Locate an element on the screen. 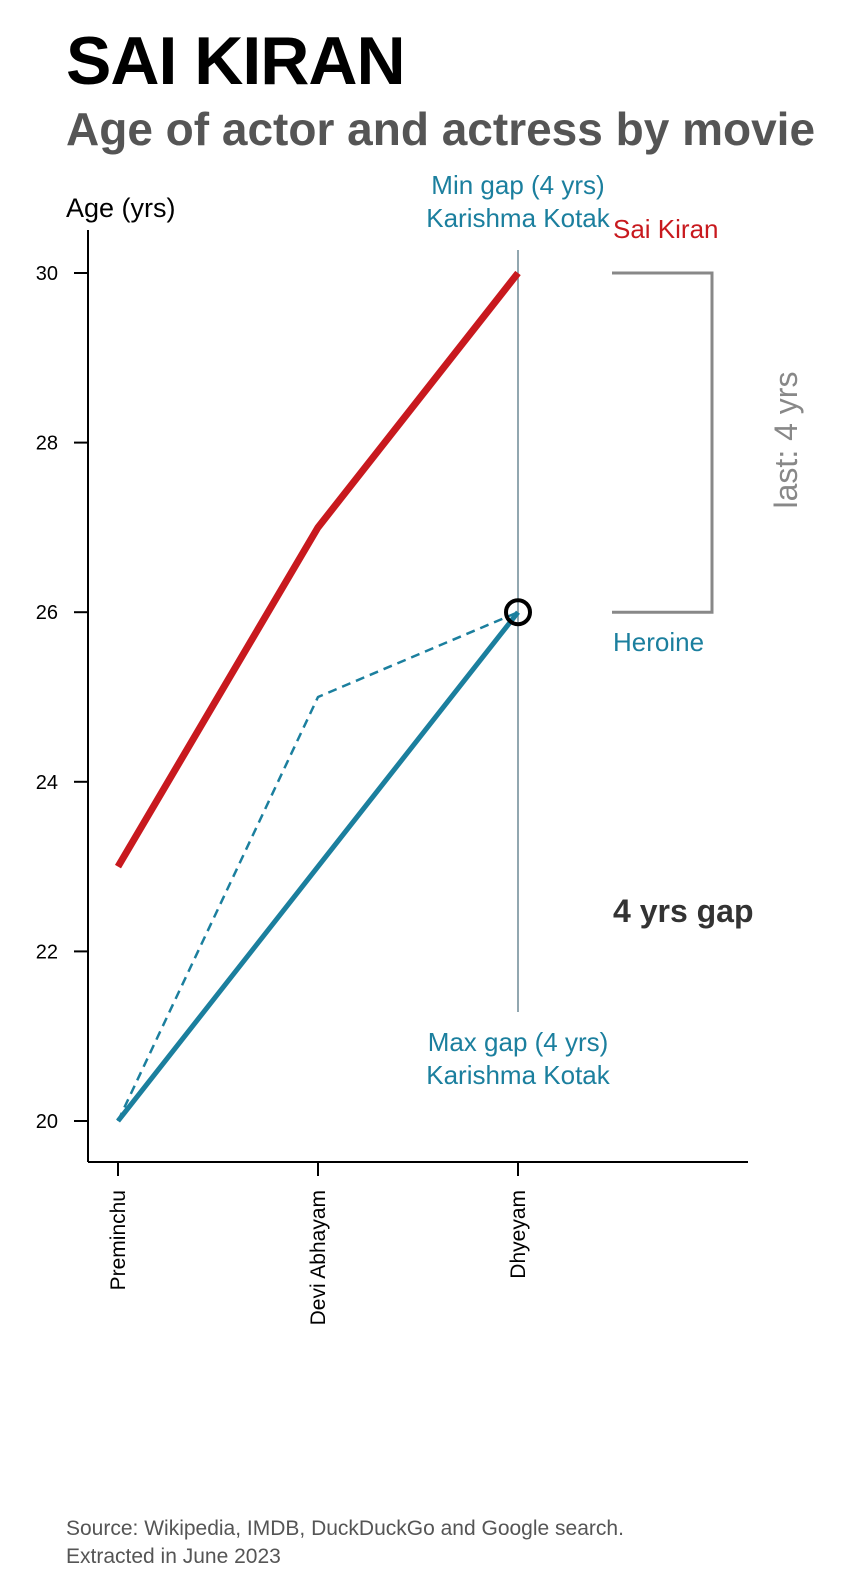  x-tick-label: Preminchu is located at coordinates (118, 1240).